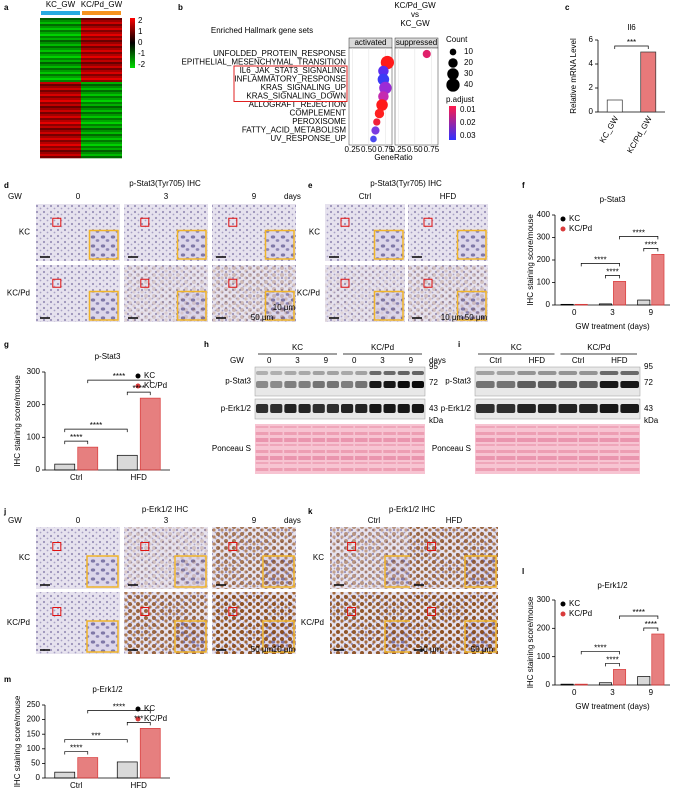 This screenshot has width=685, height=805. What do you see at coordinates (78, 196) in the screenshot?
I see `column-label: 0` at bounding box center [78, 196].